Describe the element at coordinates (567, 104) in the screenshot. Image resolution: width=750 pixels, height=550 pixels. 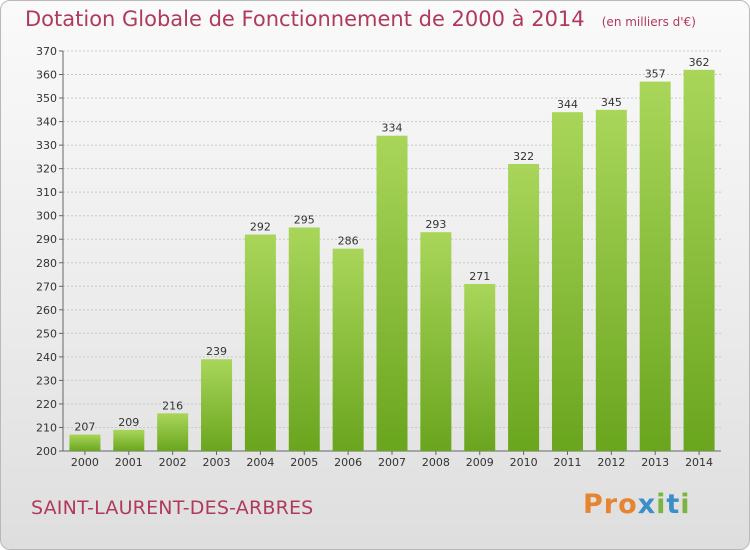
I see `value-label: 344` at that location.